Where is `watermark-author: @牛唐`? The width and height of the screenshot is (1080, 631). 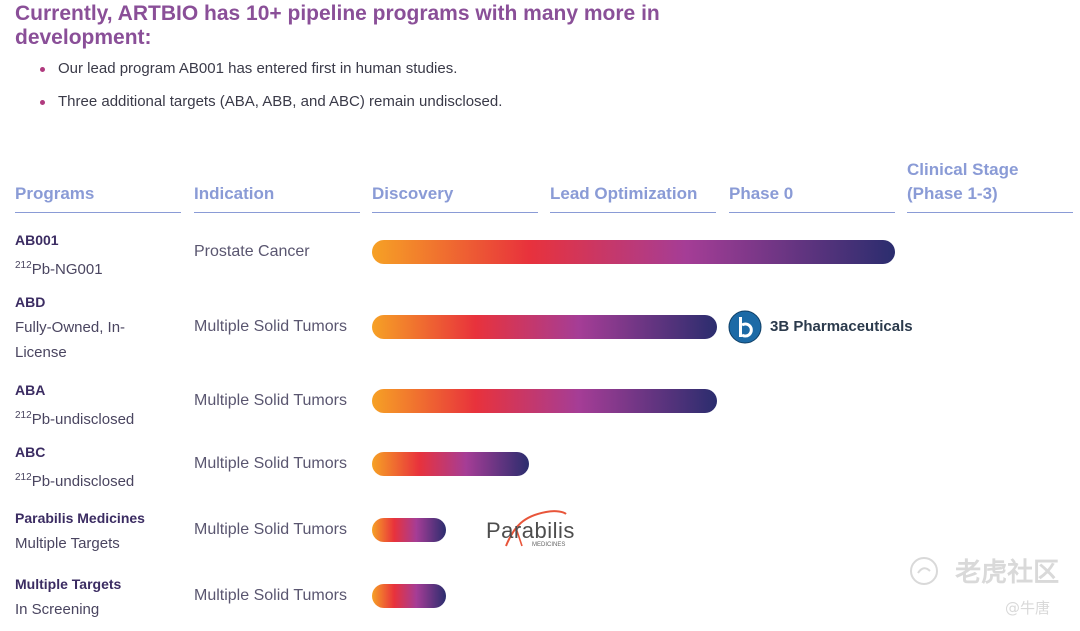
watermark-author: @牛唐 is located at coordinates (1028, 608).